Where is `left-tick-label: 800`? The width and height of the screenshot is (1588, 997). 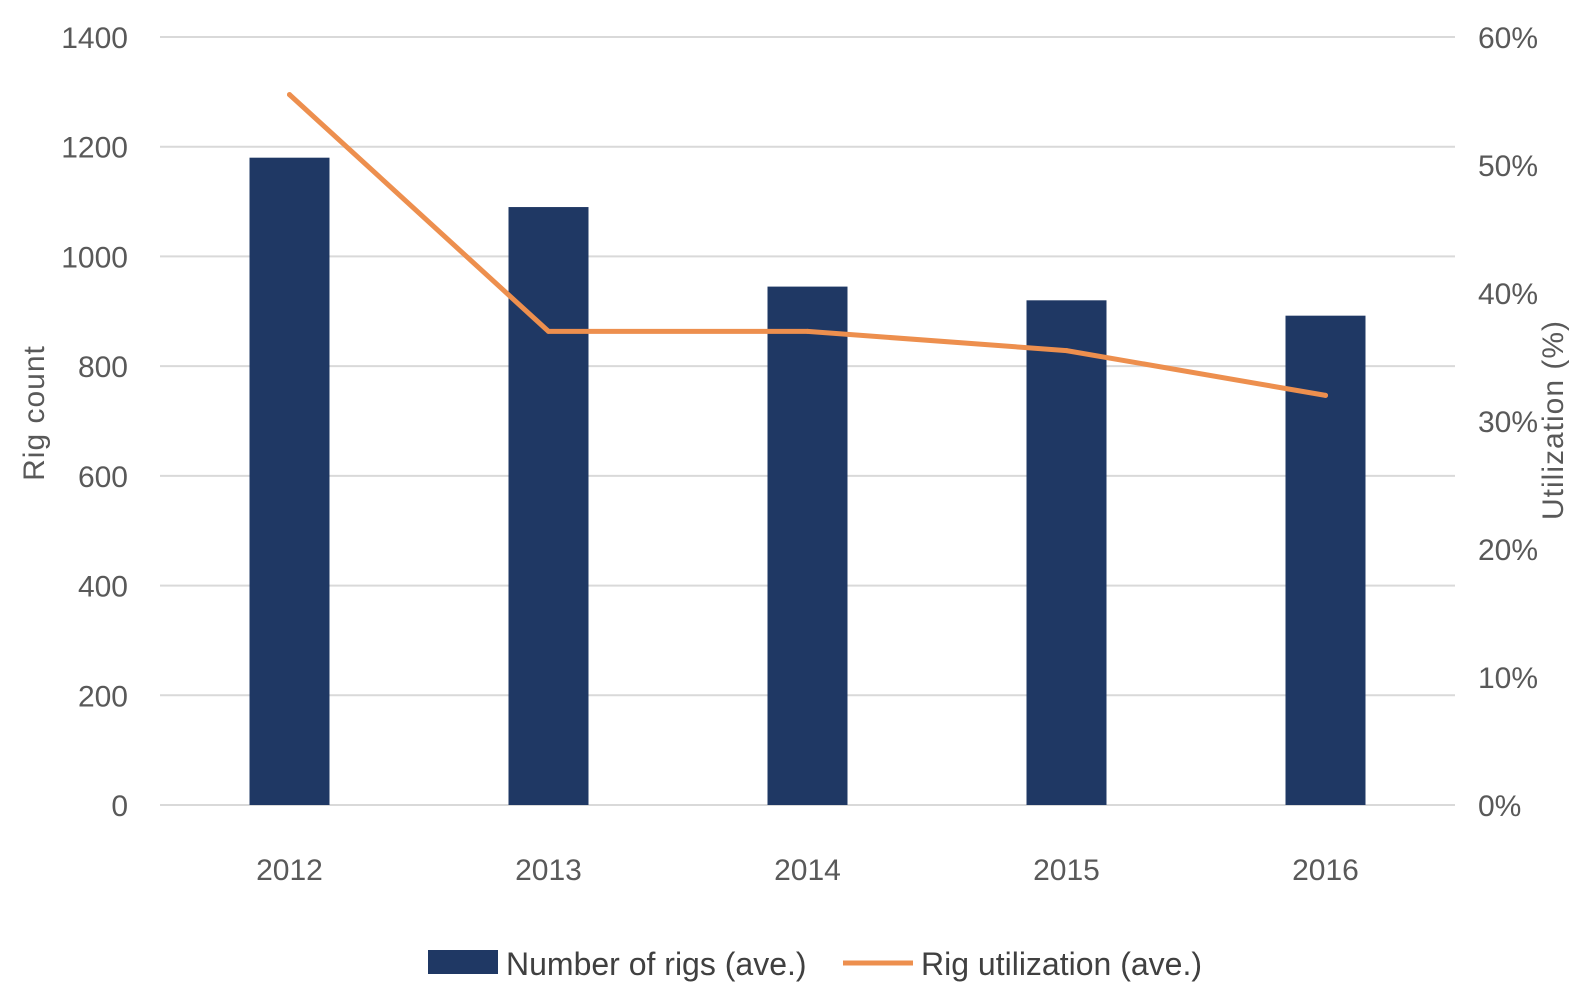 left-tick-label: 800 is located at coordinates (103, 367).